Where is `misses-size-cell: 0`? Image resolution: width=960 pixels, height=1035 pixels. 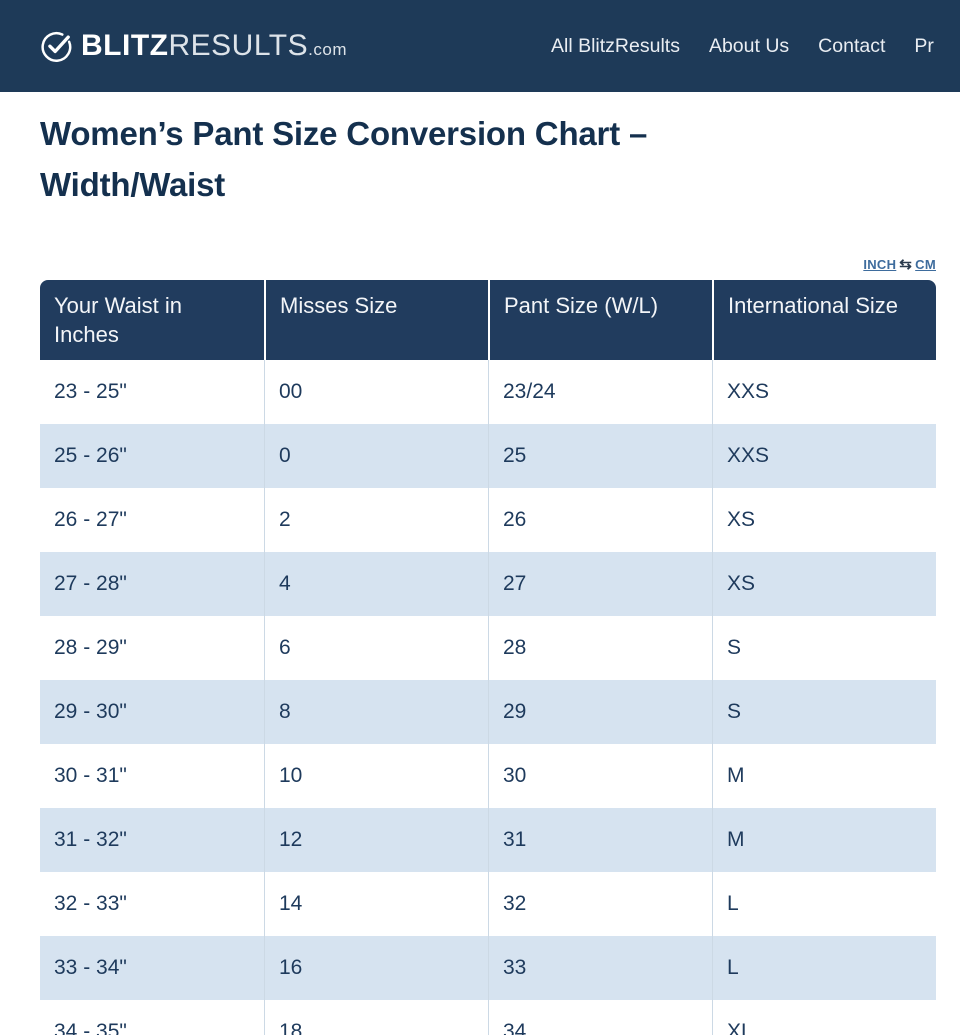
misses-size-cell: 0 is located at coordinates (376, 456).